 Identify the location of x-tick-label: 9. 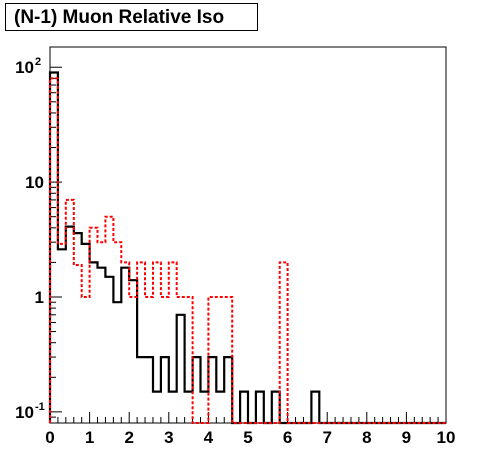
(406, 437).